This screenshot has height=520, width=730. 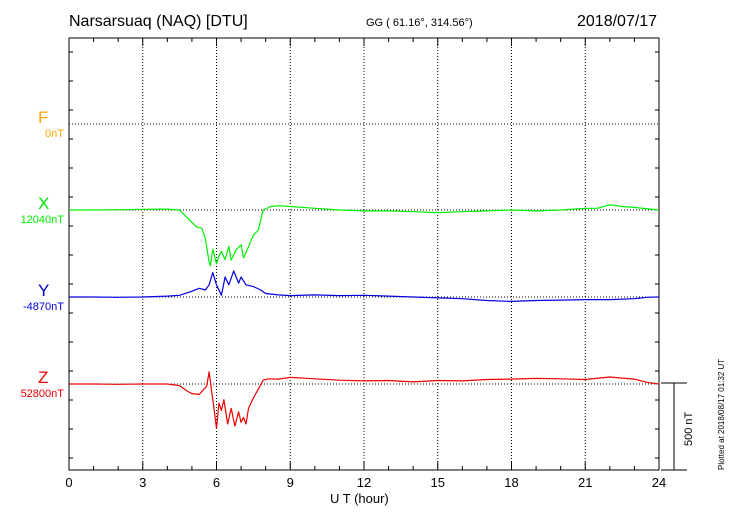 What do you see at coordinates (721, 414) in the screenshot?
I see `plotted-at-note: Plotted at 2018/08/17 01:32 UT` at bounding box center [721, 414].